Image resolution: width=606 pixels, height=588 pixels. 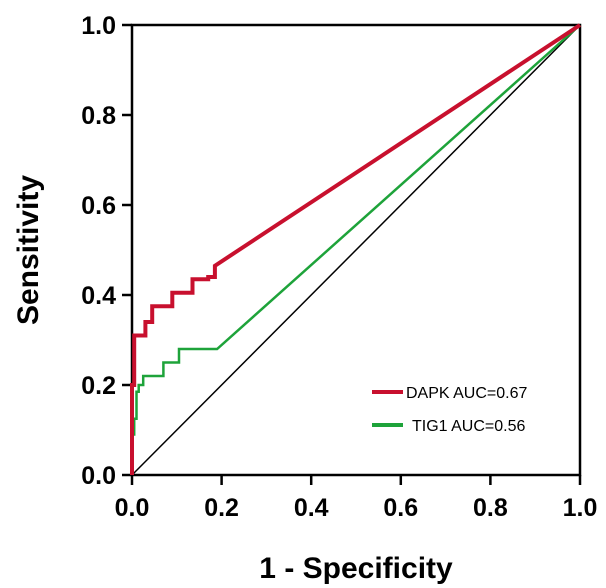 What do you see at coordinates (98, 296) in the screenshot?
I see `y-tick-label: 0.4` at bounding box center [98, 296].